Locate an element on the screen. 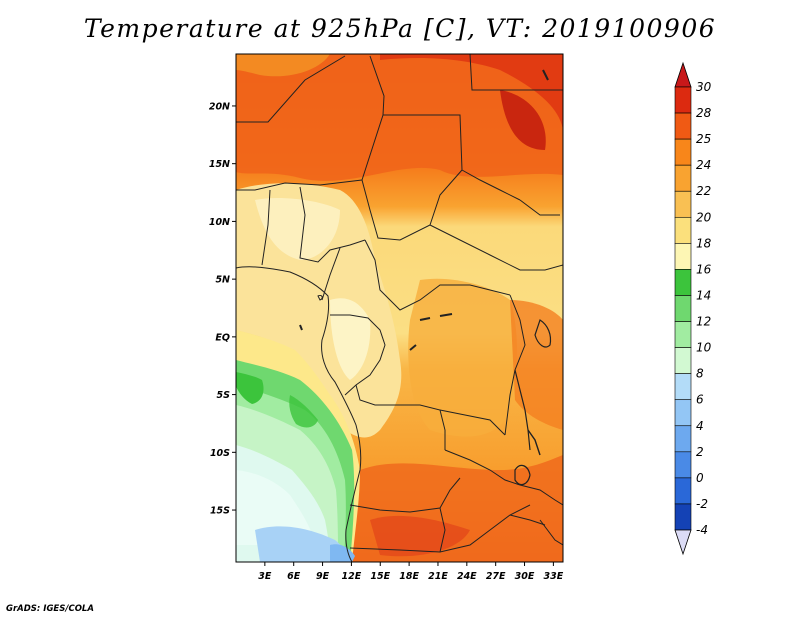  colorbar-label: 30 is located at coordinates (704, 87).